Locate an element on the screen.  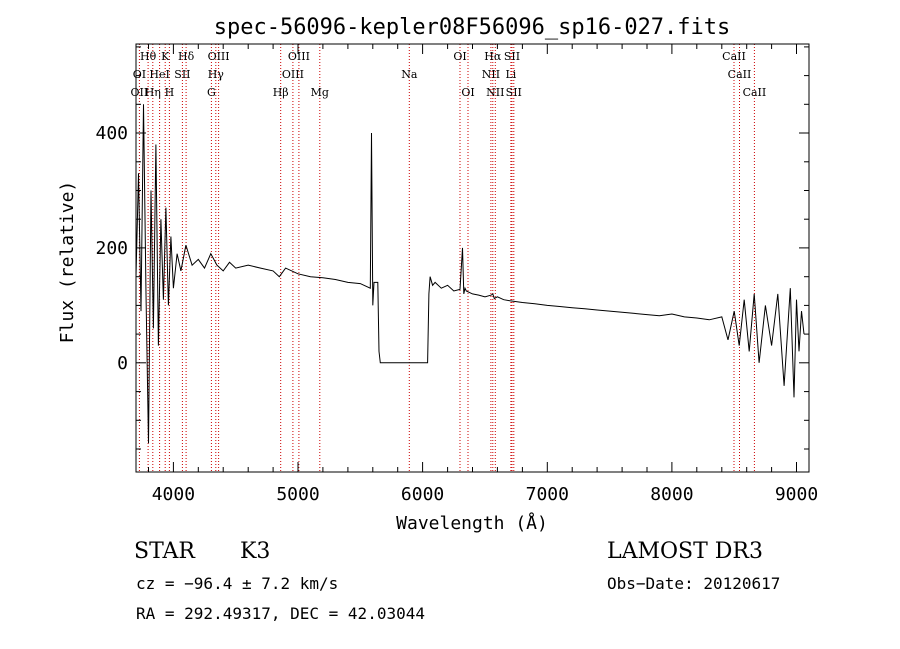
chart-title: spec-56096-kepler08F56096_sp16-027.fits is located at coordinates (472, 27).